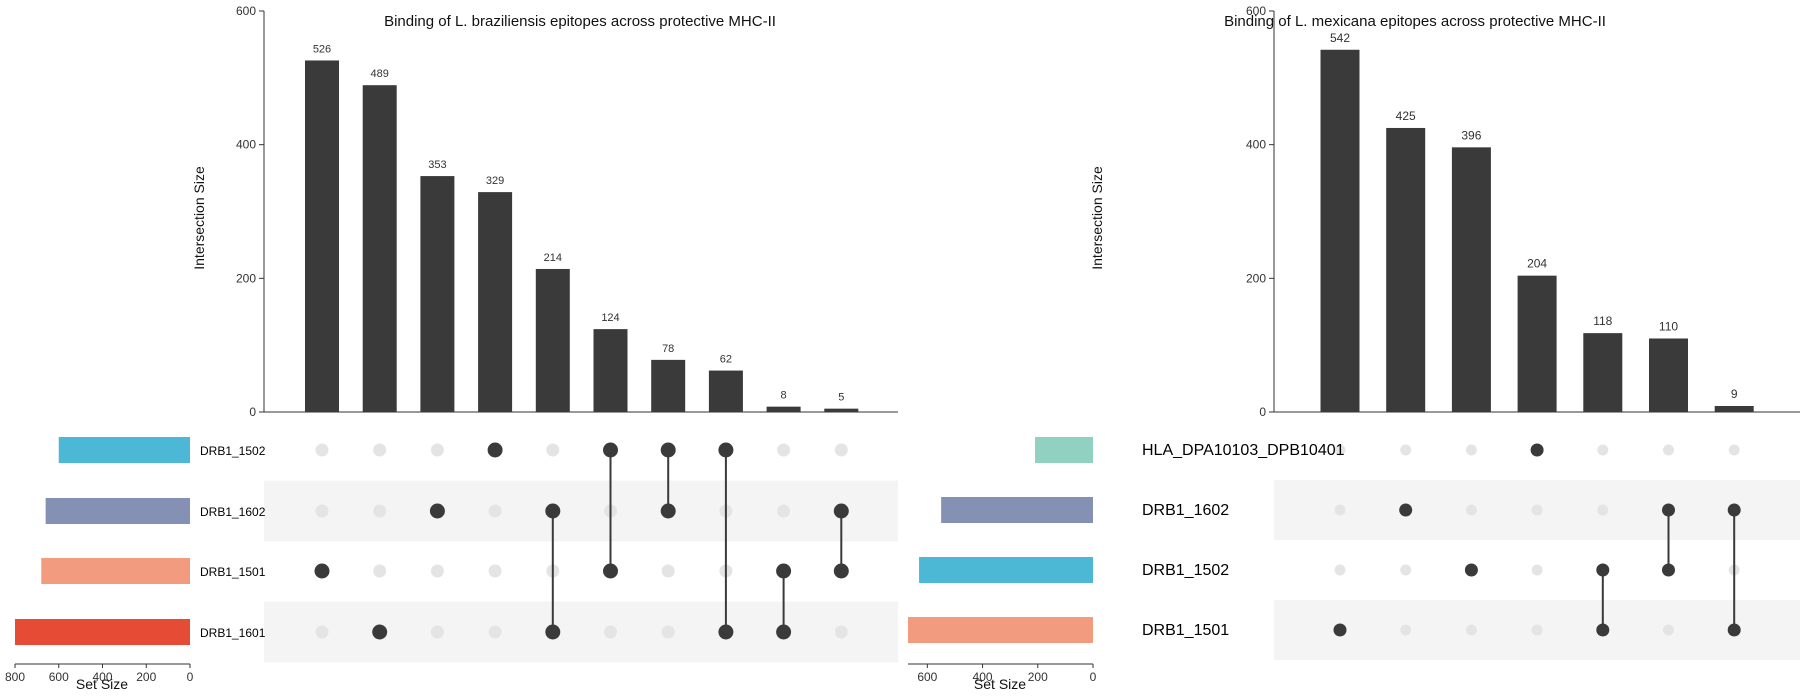  I want to click on bar-value-label: 118, so click(1602, 321).